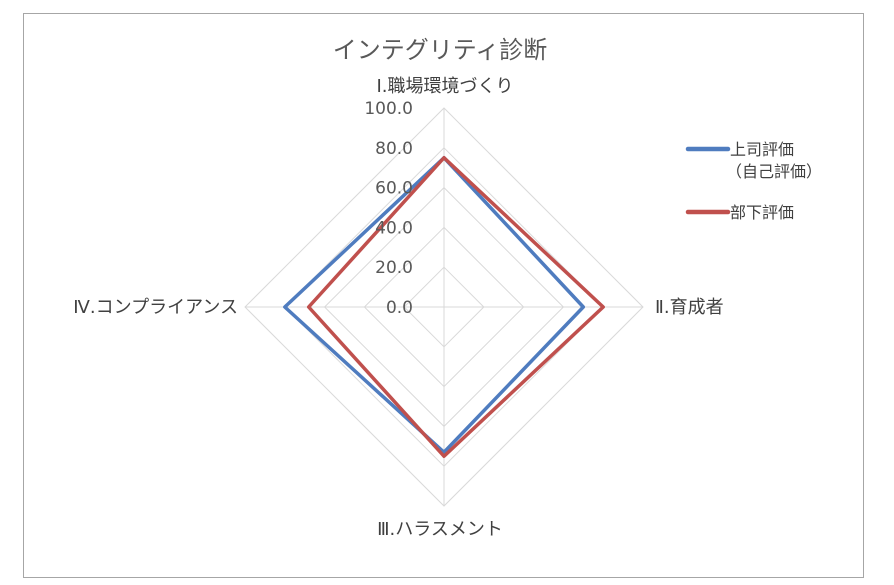 The image size is (894, 585). I want to click on tick-label-0: 0.0, so click(399, 308).